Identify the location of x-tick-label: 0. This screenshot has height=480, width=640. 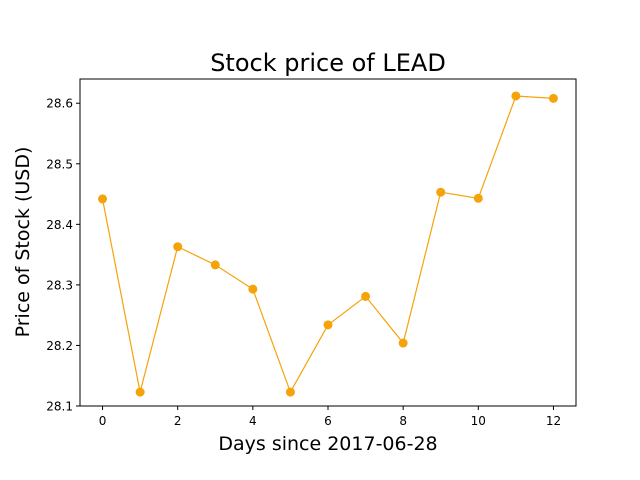
(103, 421).